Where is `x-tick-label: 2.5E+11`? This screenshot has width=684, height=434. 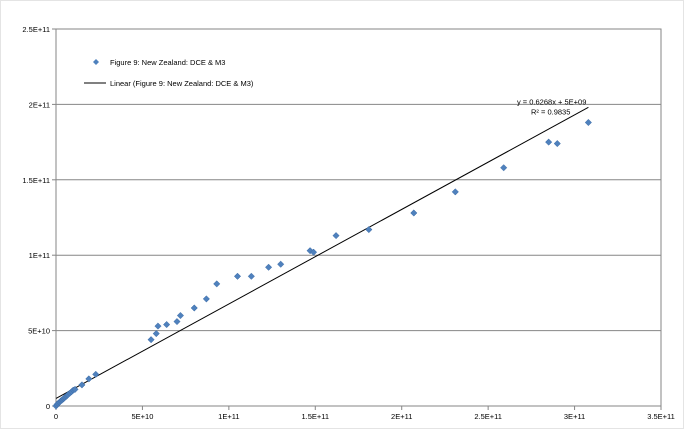 x-tick-label: 2.5E+11 is located at coordinates (488, 416).